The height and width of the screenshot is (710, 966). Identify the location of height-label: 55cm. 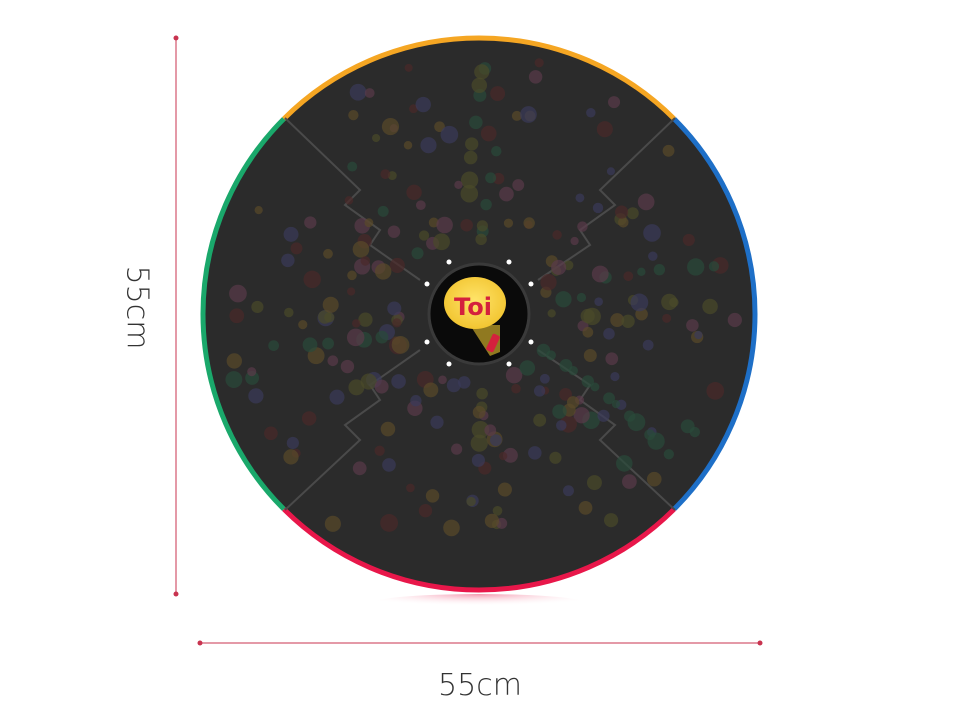
(137, 307).